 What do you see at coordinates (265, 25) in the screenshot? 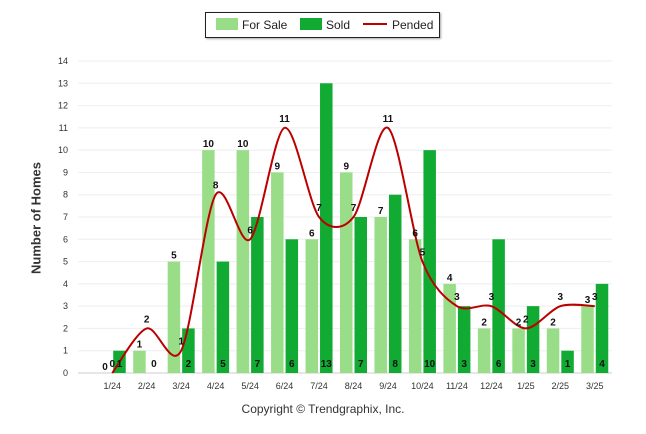
I see `legend-label-for-sale: For Sale` at bounding box center [265, 25].